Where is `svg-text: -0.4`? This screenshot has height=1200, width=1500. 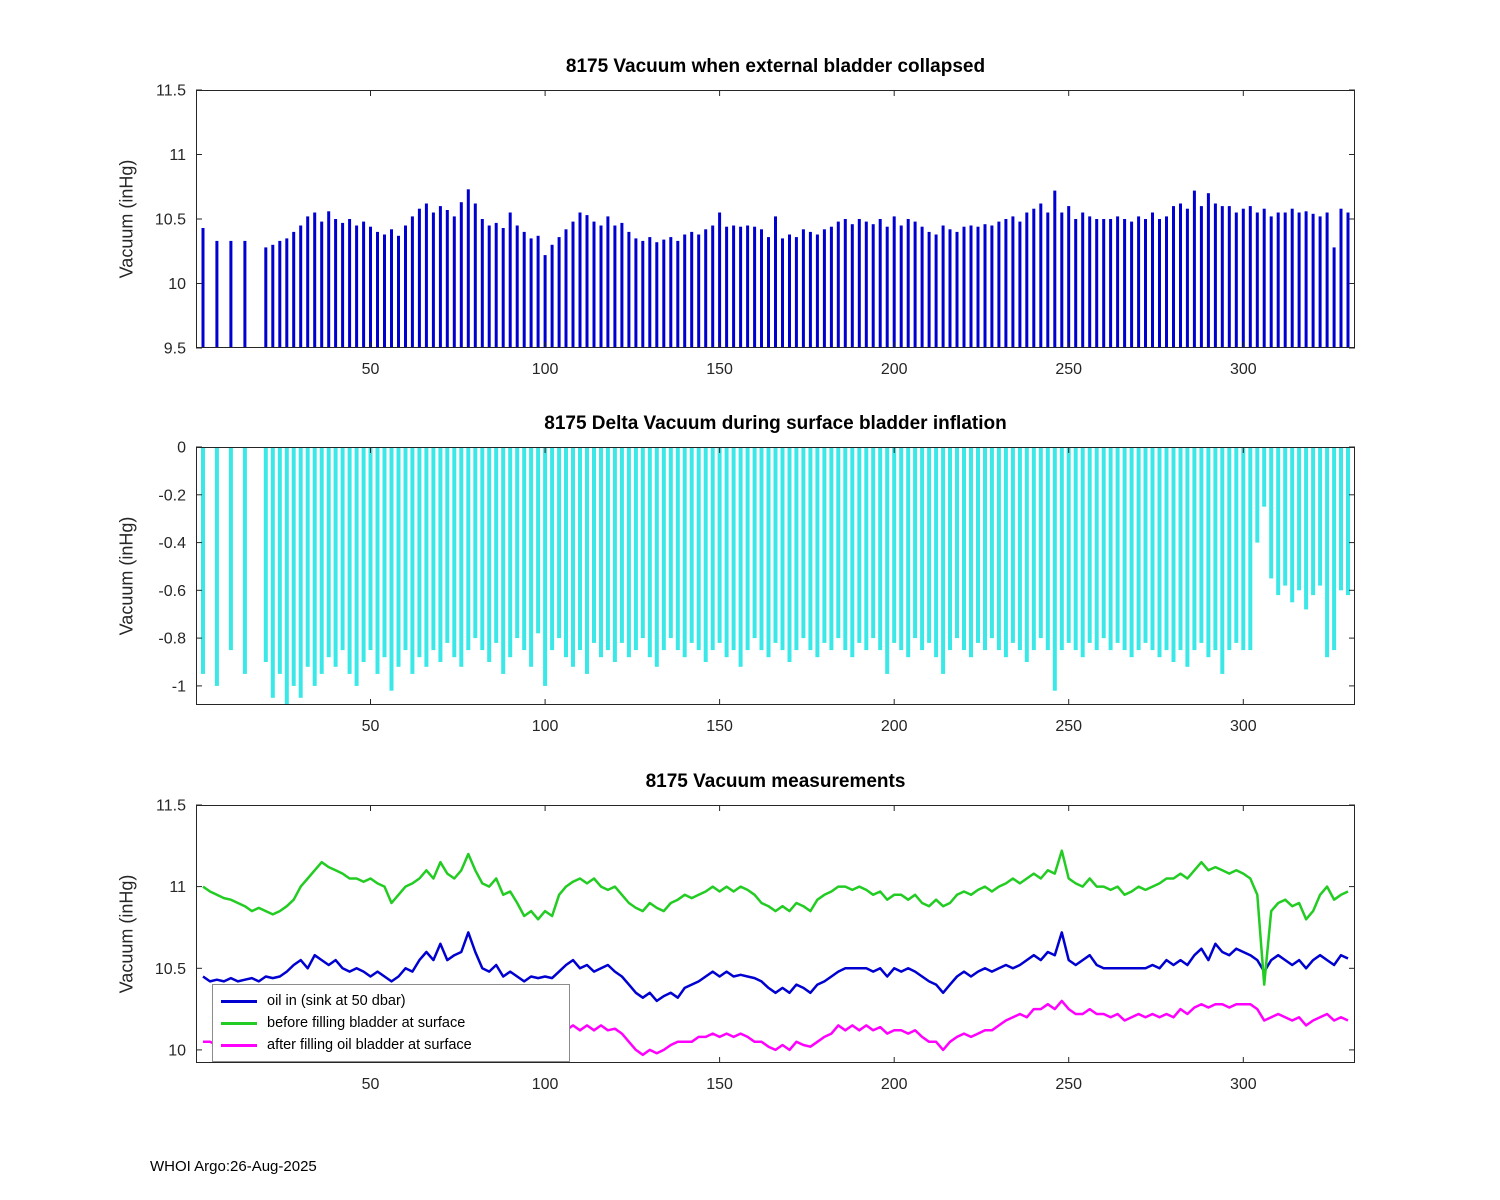 svg-text: -0.4 is located at coordinates (172, 543).